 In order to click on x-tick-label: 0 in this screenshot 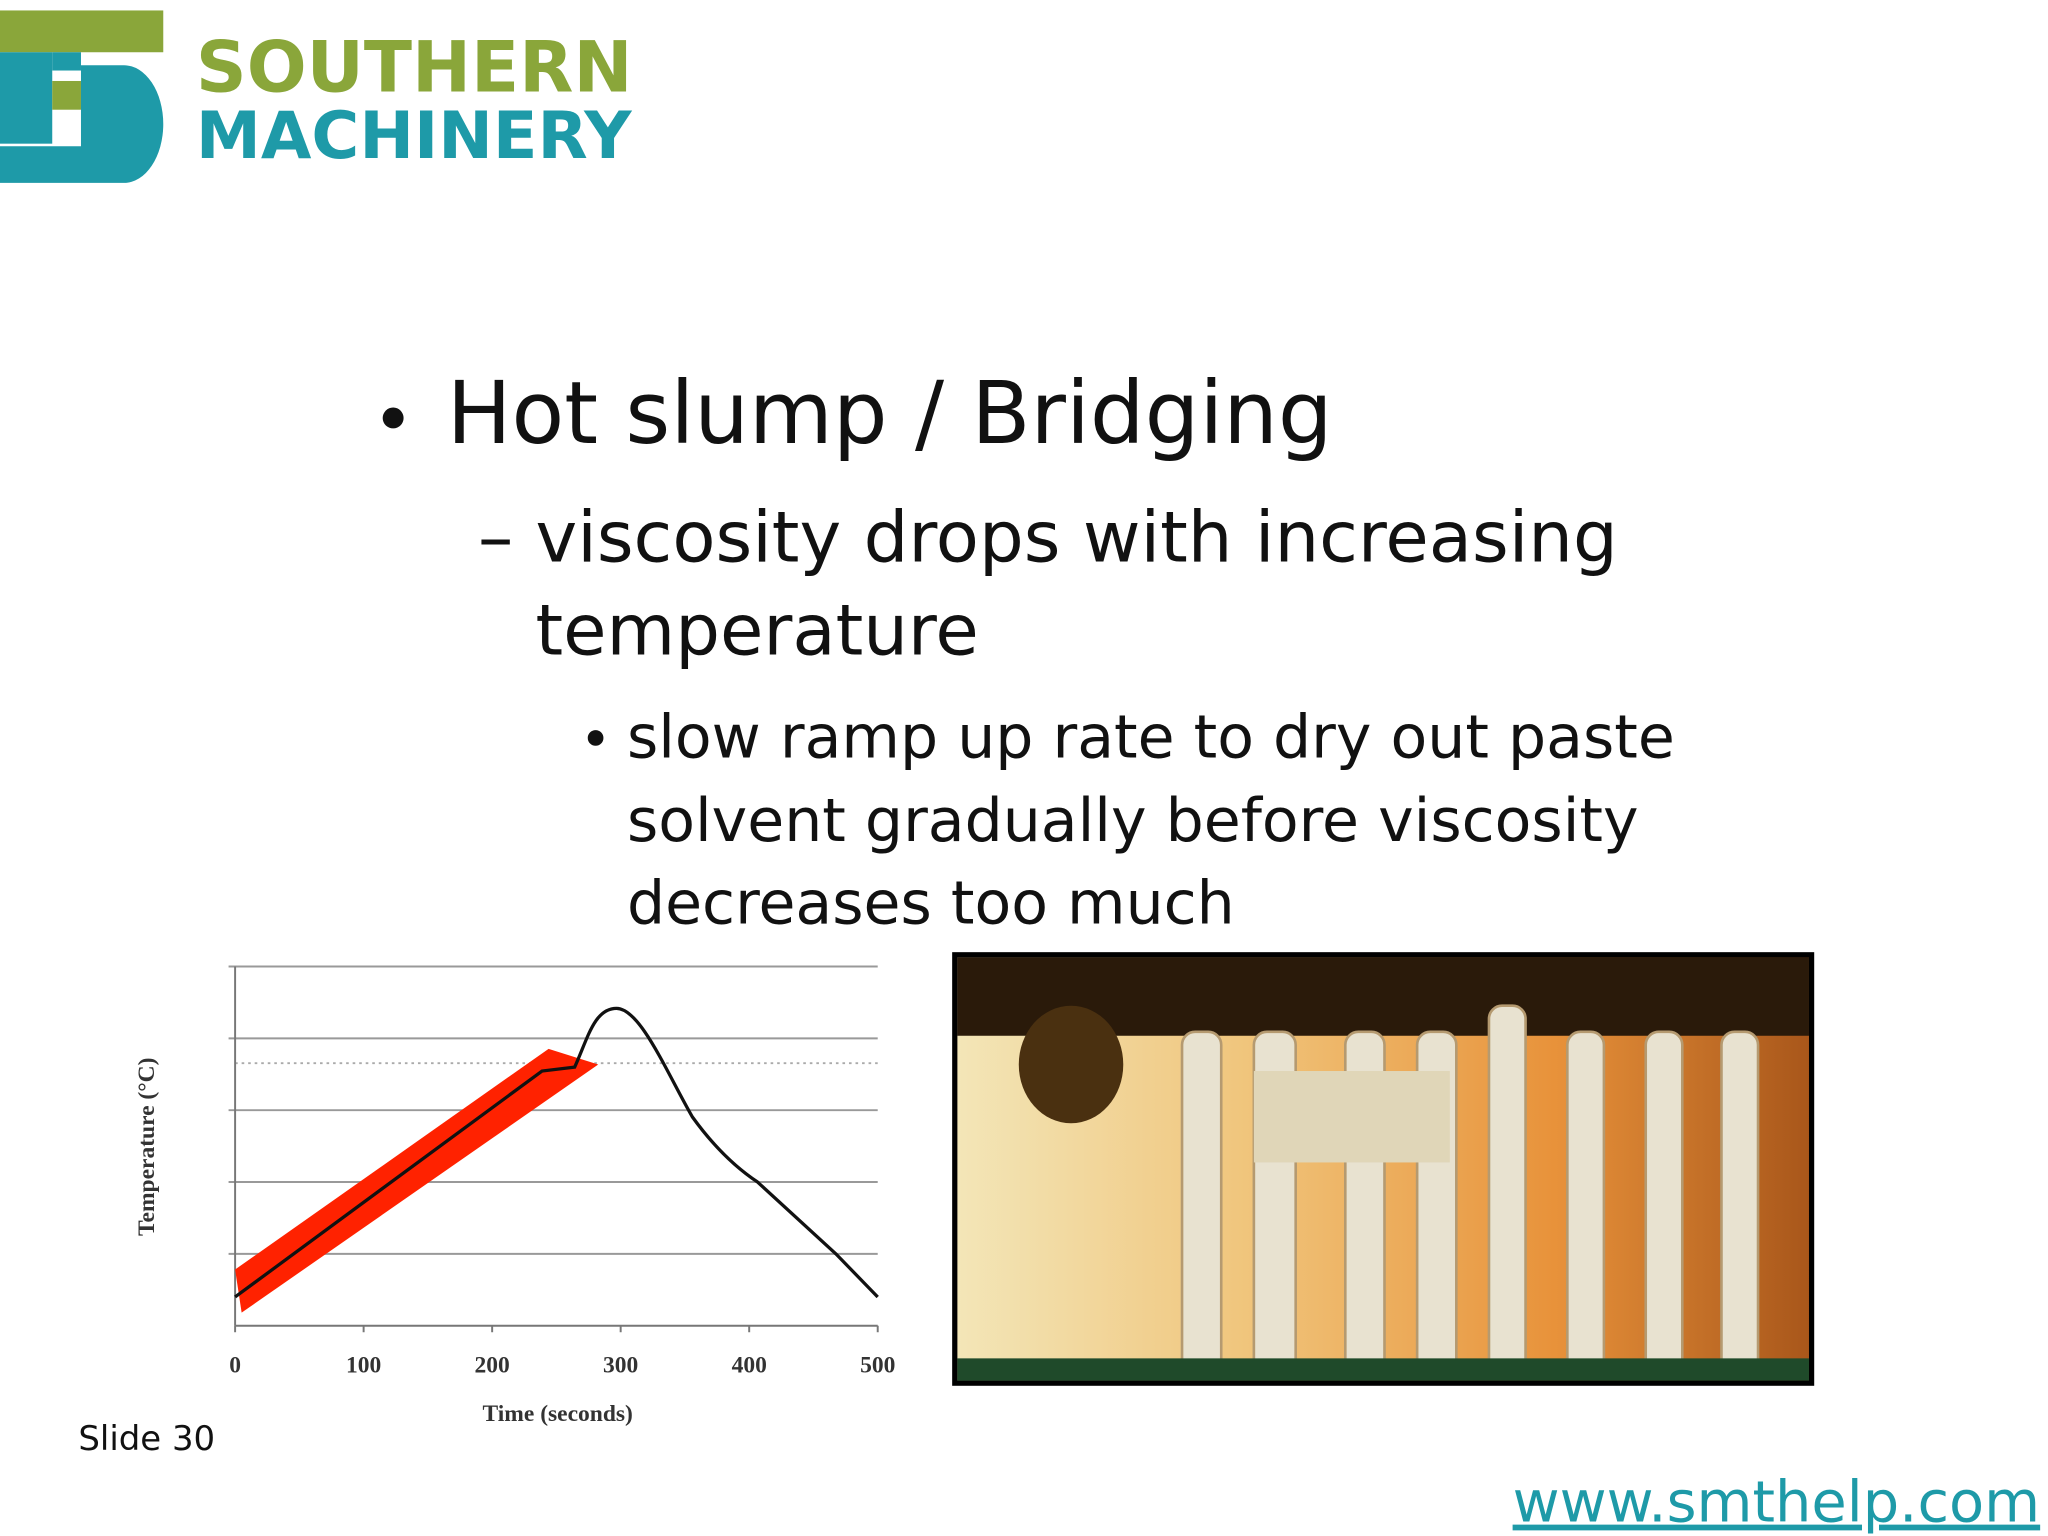, I will do `click(235, 1366)`.